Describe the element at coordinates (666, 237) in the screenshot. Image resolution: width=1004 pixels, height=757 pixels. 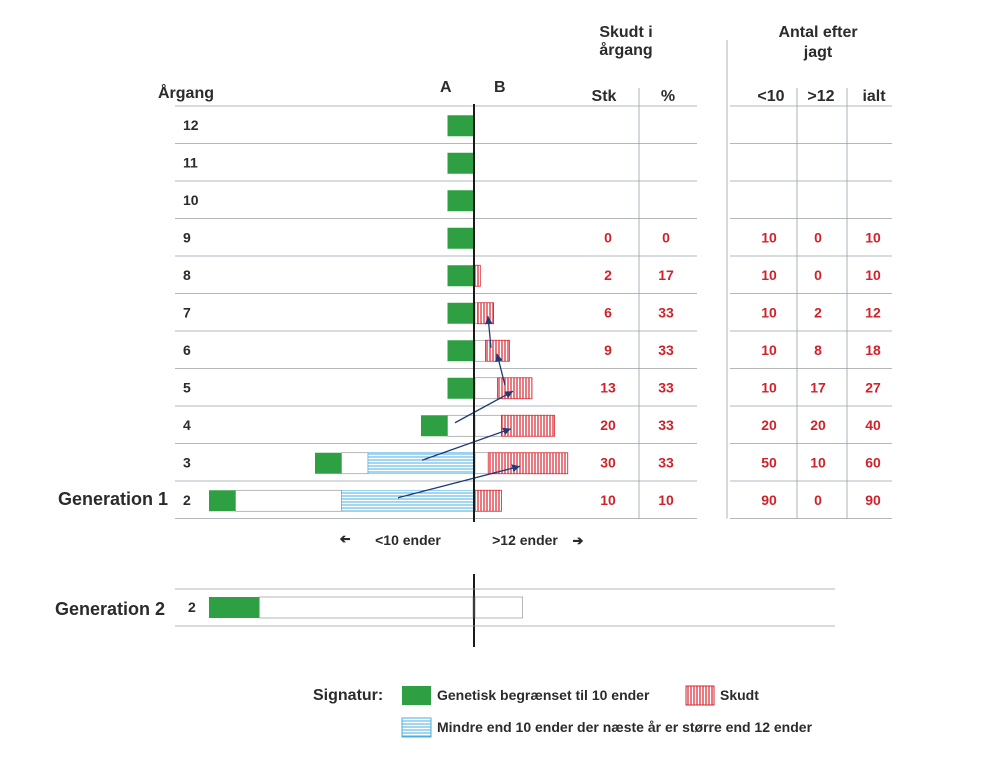
I see `shot-pct-9: 0` at that location.